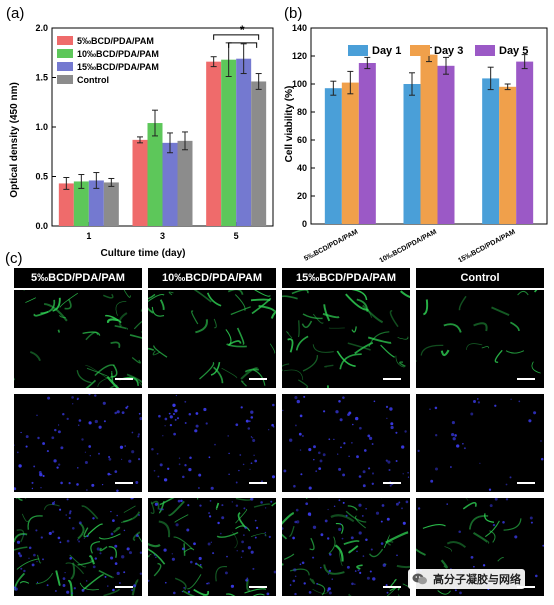 Image resolution: width=554 pixels, height=605 pixels. Describe the element at coordinates (513, 51) in the screenshot. I see `legend-label: Day 5` at that location.